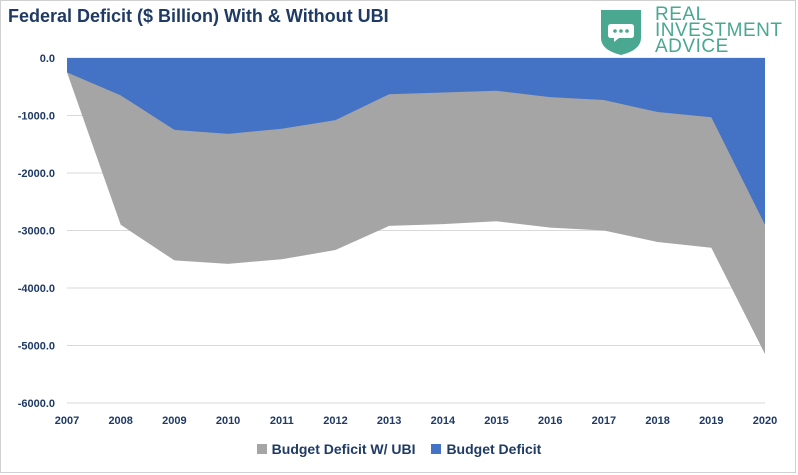 The image size is (798, 475). I want to click on legend-label-deficit: Budget Deficit, so click(494, 449).